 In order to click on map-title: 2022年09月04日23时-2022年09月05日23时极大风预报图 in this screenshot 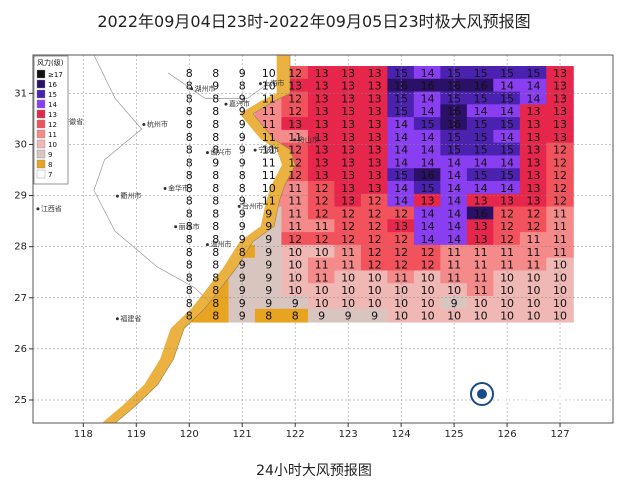, I will do `click(314, 21)`.